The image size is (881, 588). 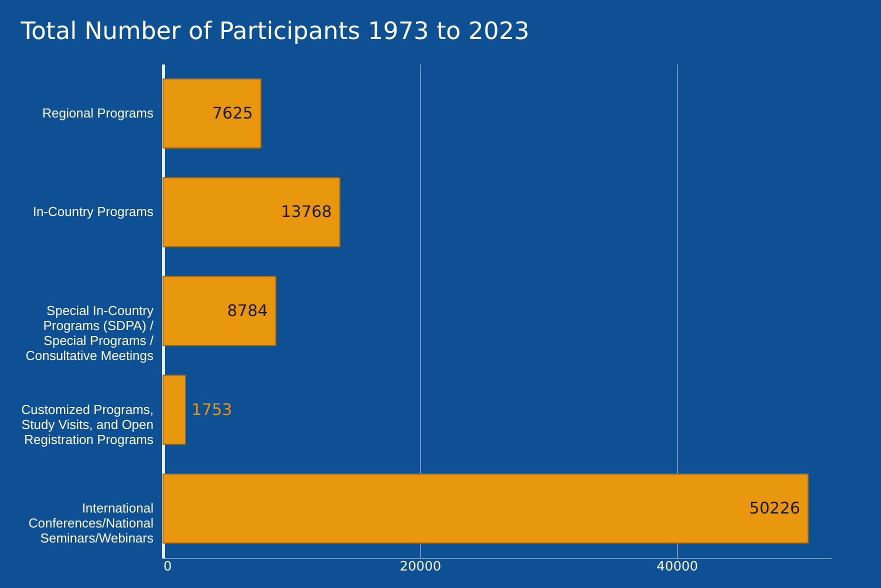 What do you see at coordinates (774, 508) in the screenshot?
I see `data-label: 50226` at bounding box center [774, 508].